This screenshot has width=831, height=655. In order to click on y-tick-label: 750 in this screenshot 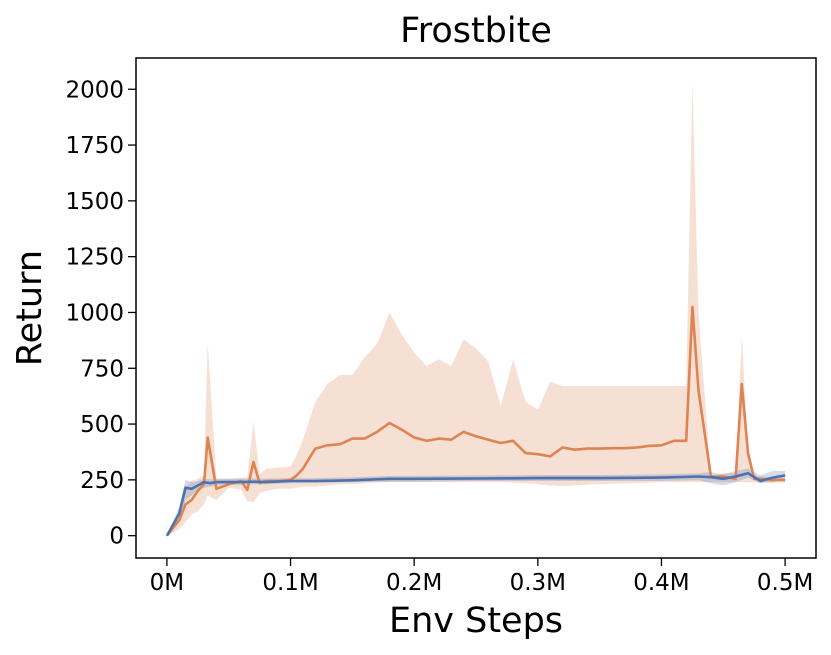, I will do `click(102, 369)`.